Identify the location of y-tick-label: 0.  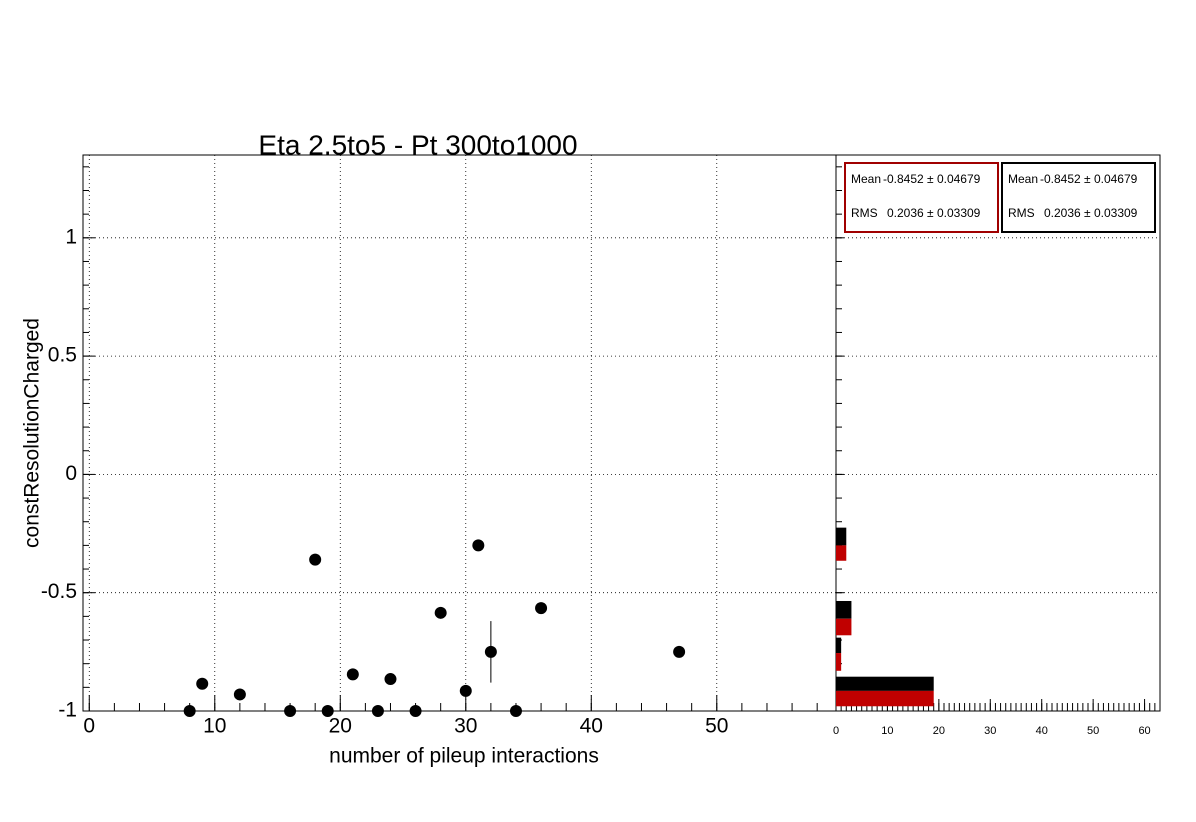
(71, 473).